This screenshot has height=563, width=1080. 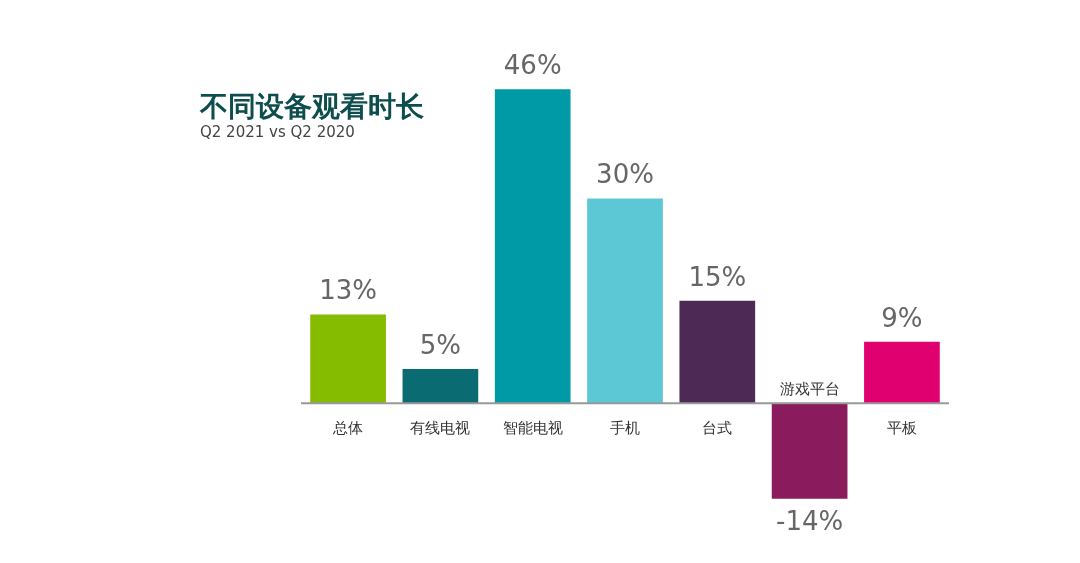 What do you see at coordinates (532, 65) in the screenshot?
I see `data-label: 46%` at bounding box center [532, 65].